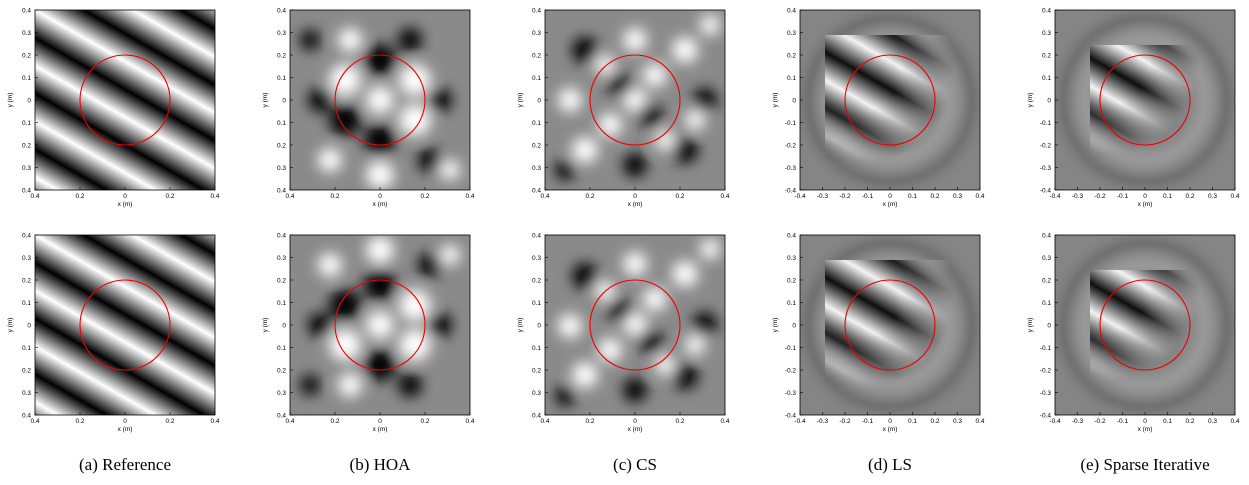 The width and height of the screenshot is (1249, 485). I want to click on x-tick-label: -0.2, so click(845, 421).